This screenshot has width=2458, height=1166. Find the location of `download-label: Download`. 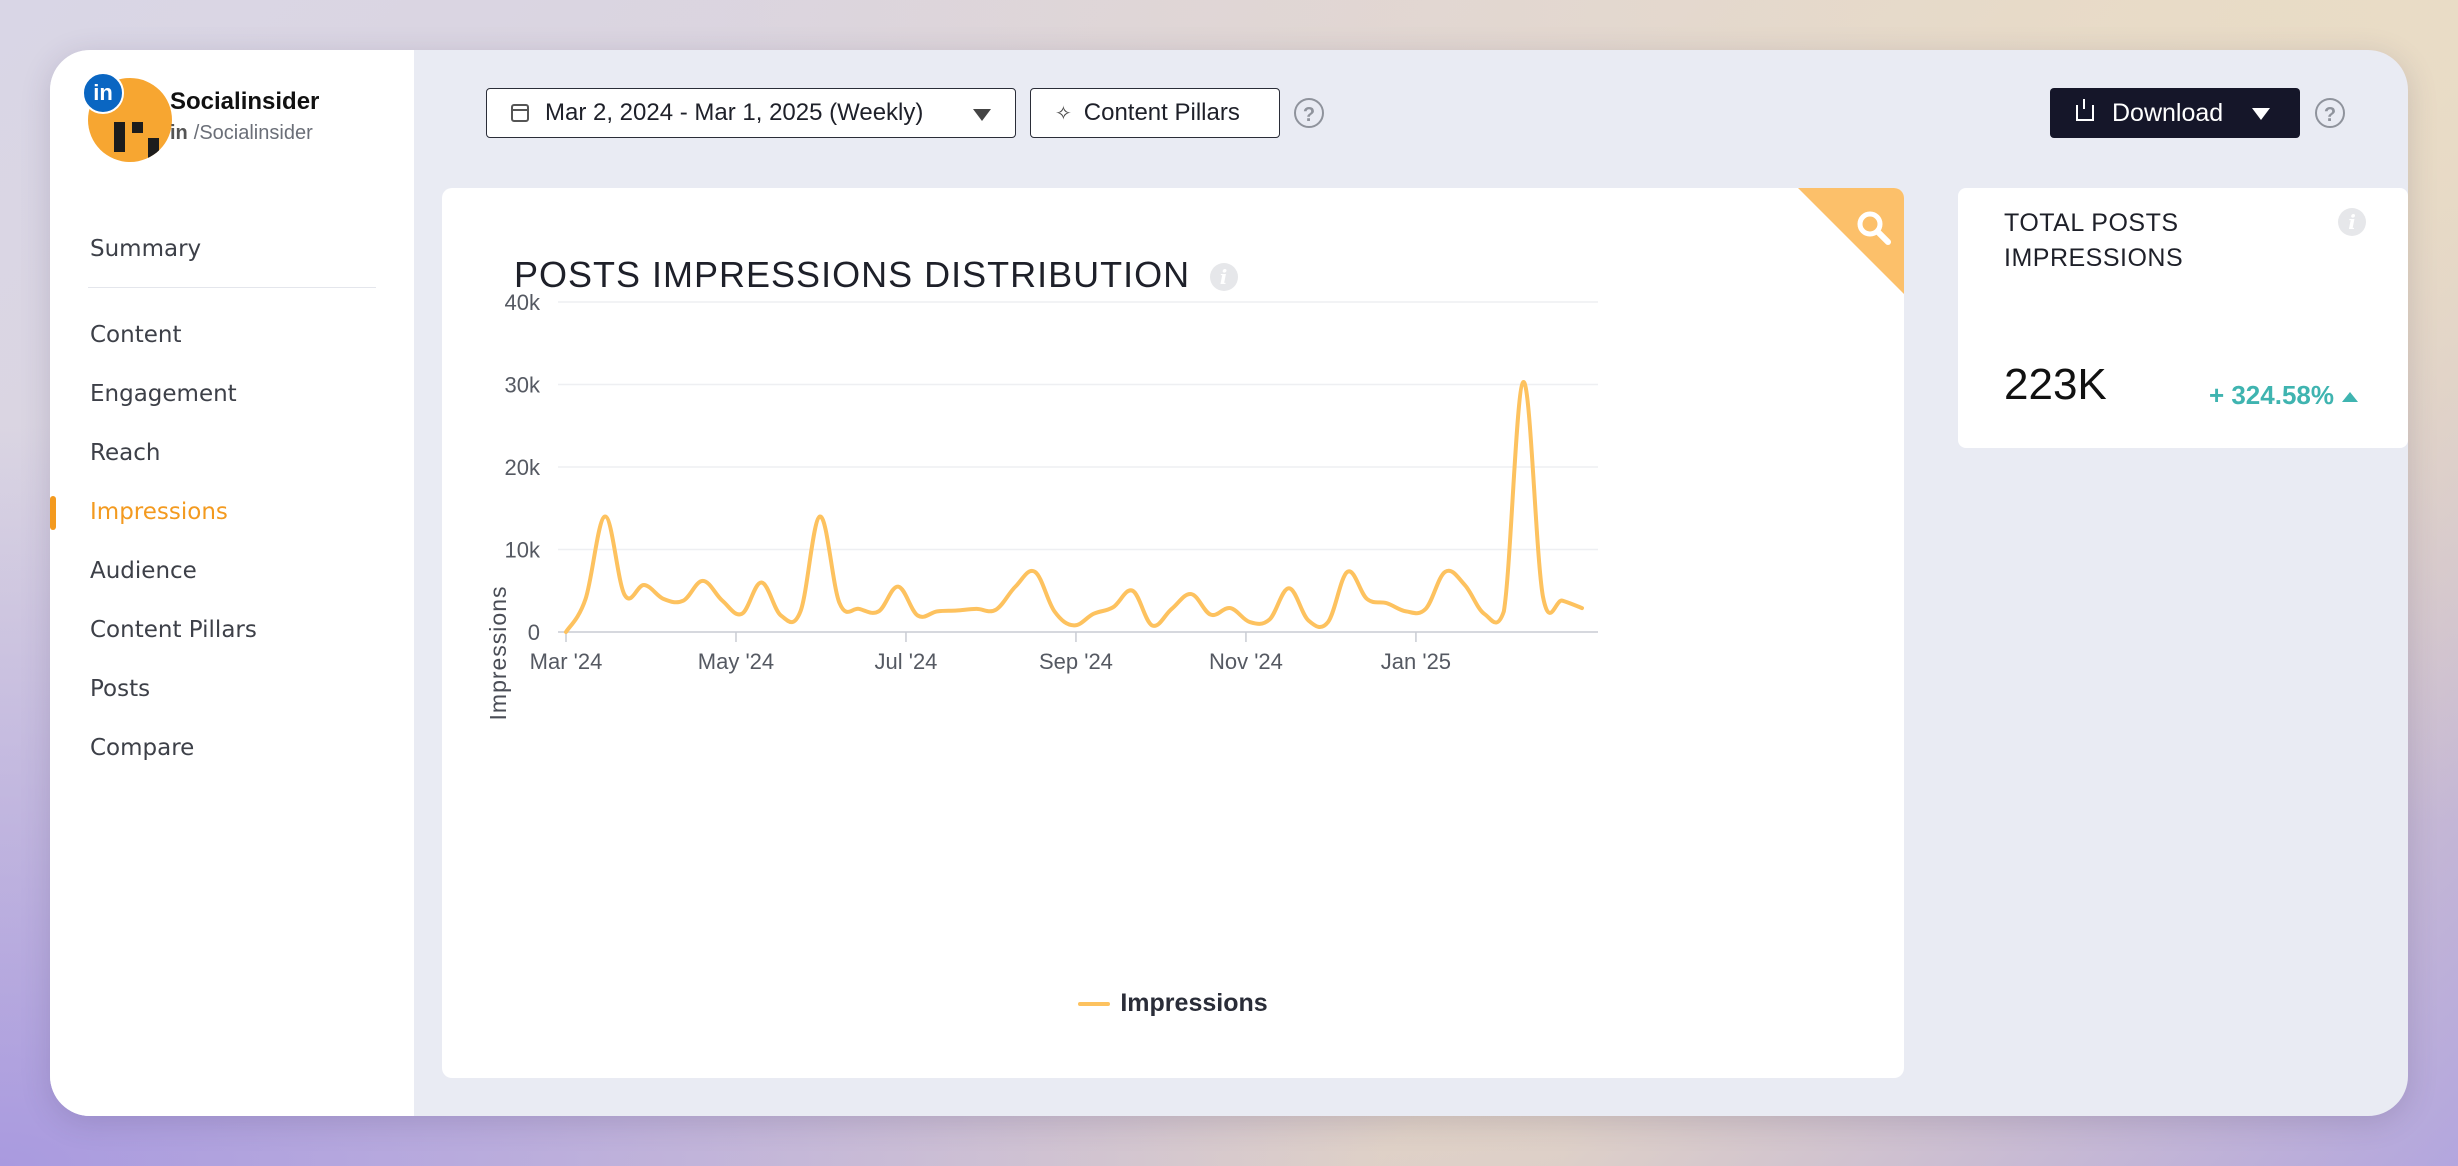

download-label: Download is located at coordinates (2168, 112).